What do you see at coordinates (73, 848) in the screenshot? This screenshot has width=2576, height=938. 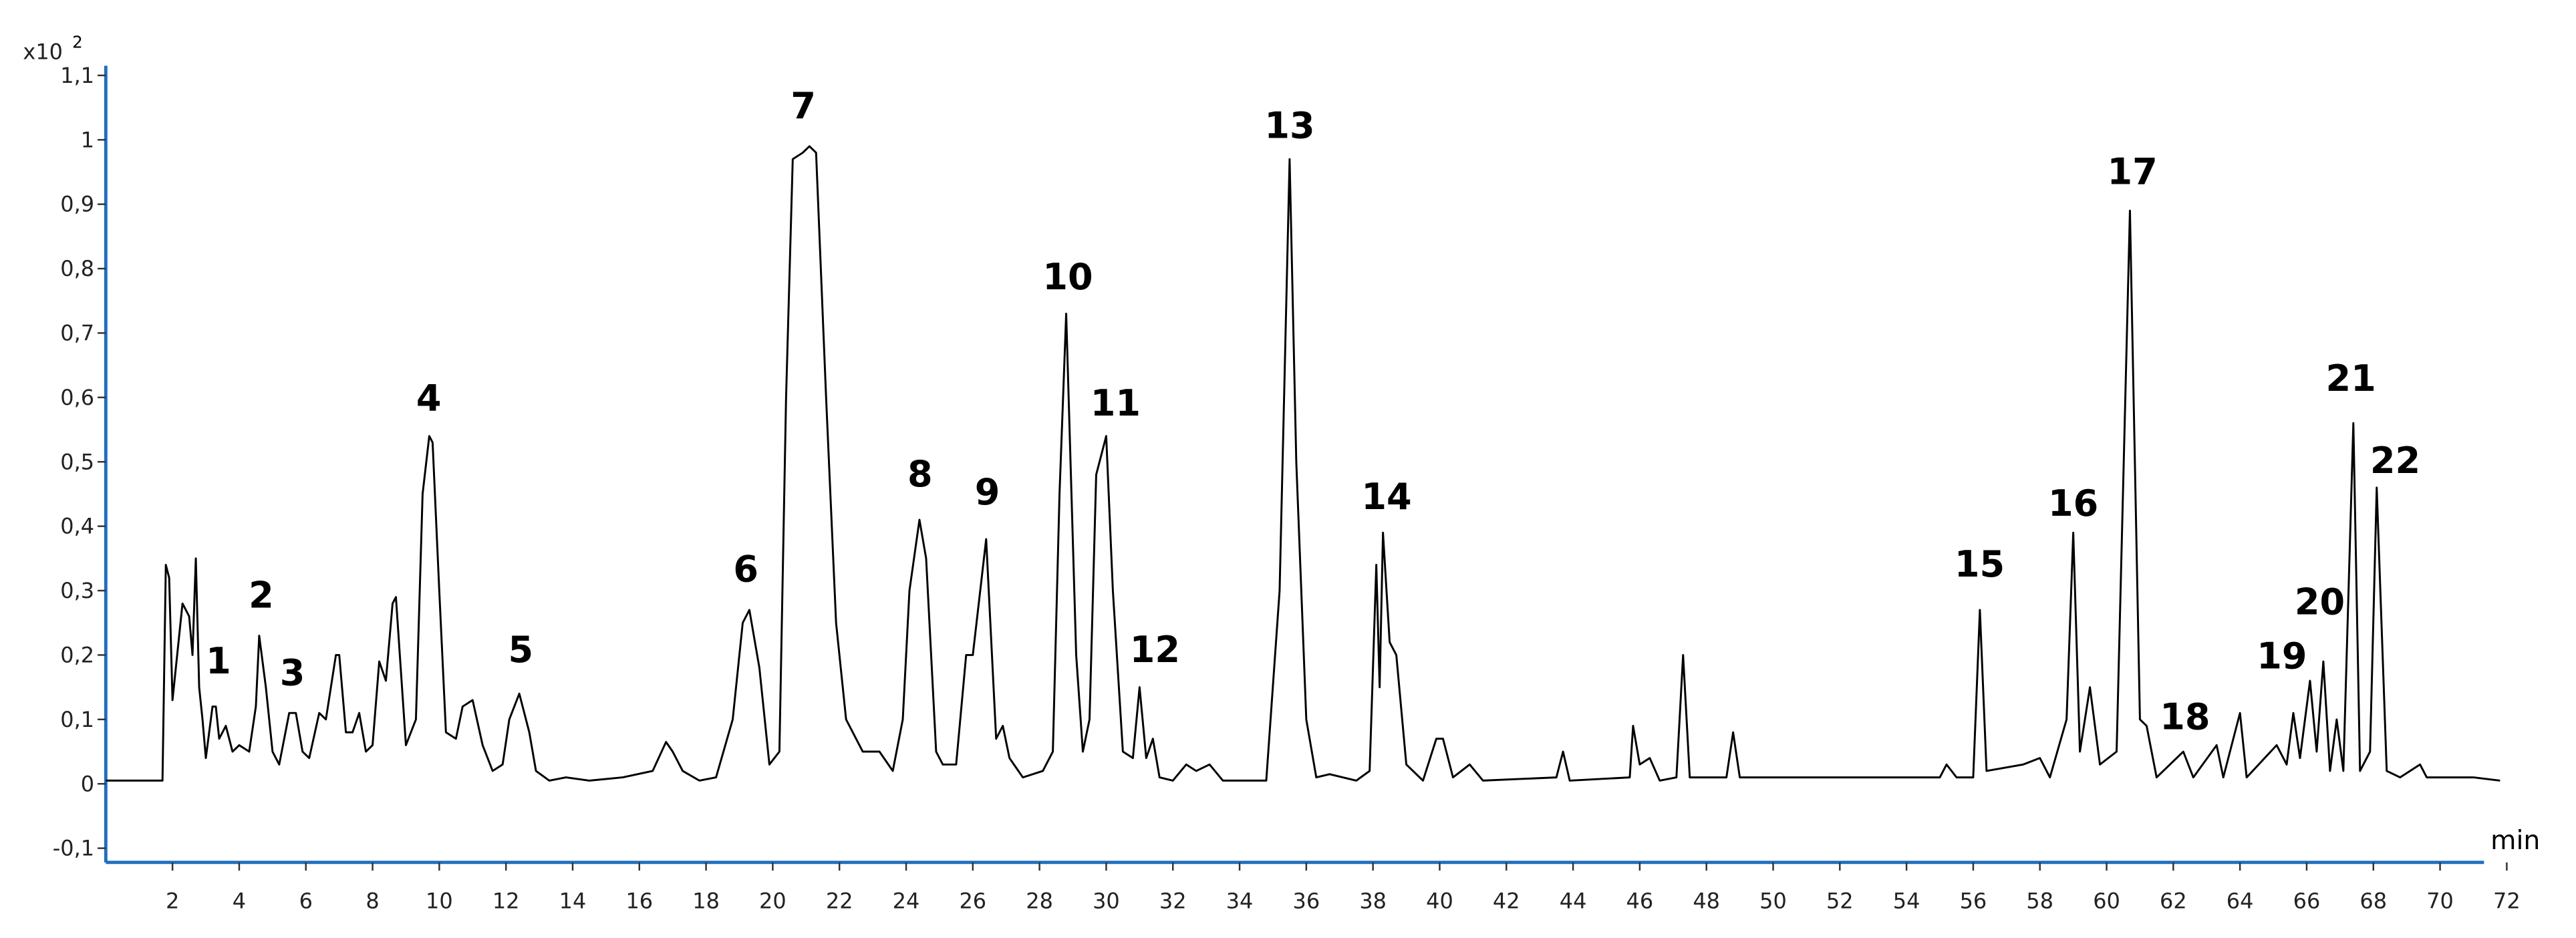 I see `y-tick-label: -0,1` at bounding box center [73, 848].